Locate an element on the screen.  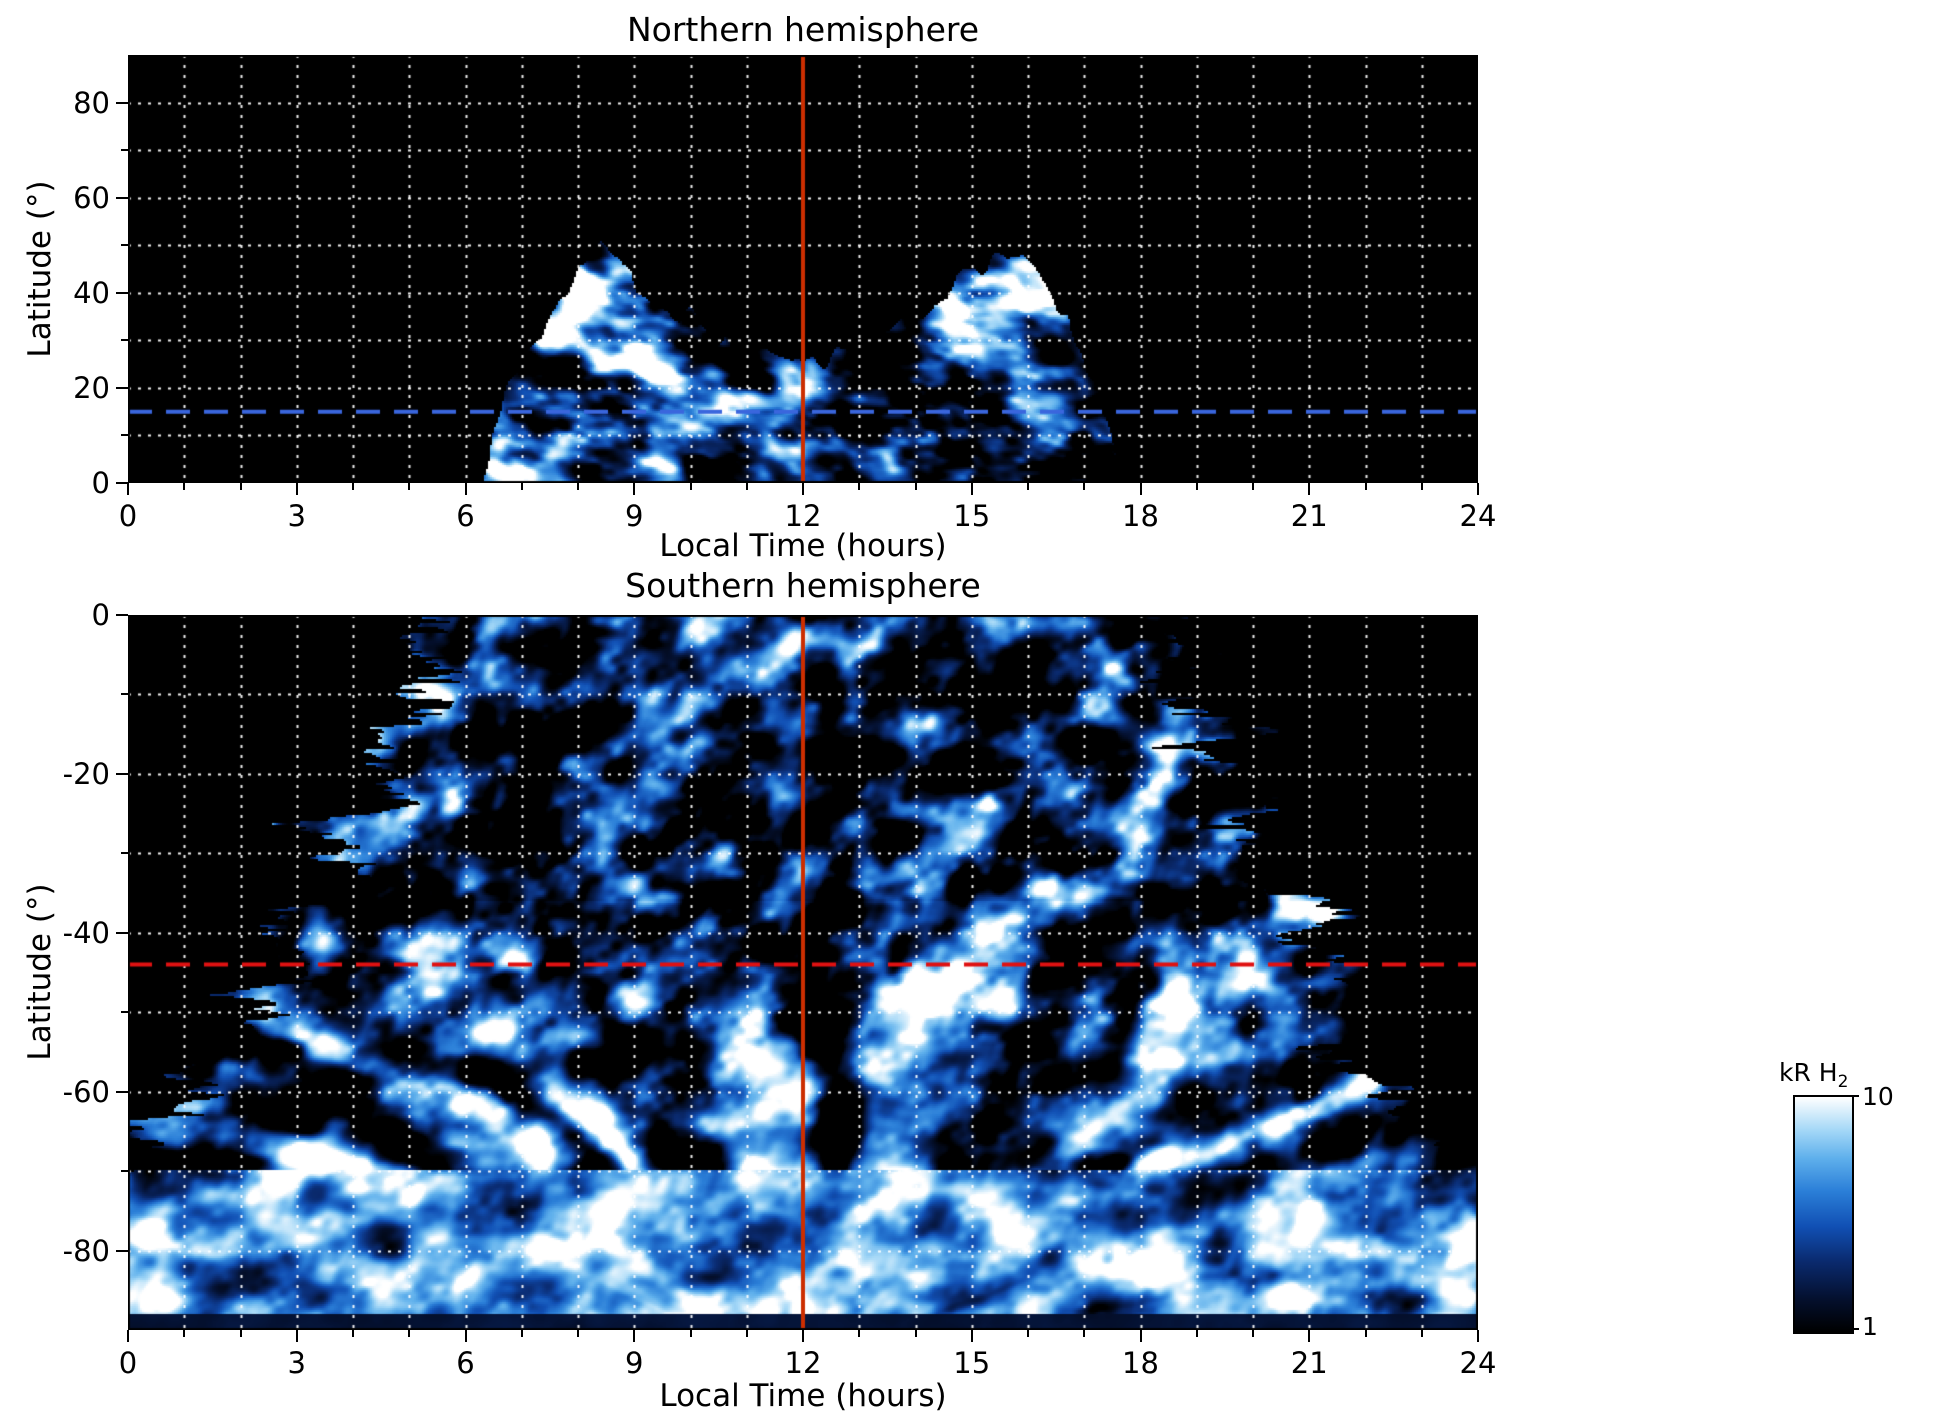
y-tick-label: -60 is located at coordinates (86, 1091).